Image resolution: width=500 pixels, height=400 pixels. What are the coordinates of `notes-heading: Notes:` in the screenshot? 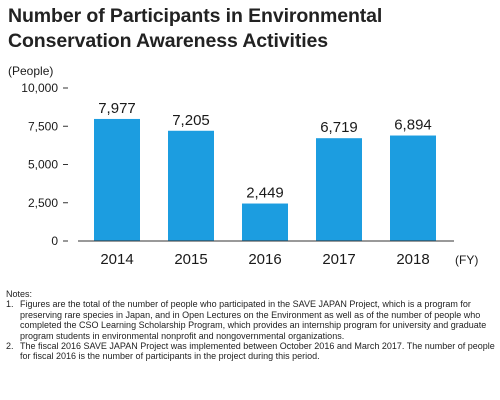 It's located at (19, 294).